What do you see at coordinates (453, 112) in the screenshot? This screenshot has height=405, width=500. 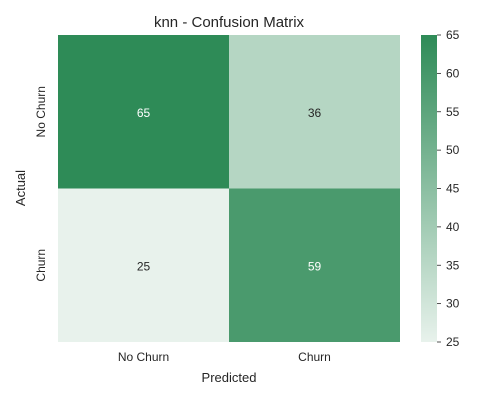 I see `colorbar-tick-label: 55` at bounding box center [453, 112].